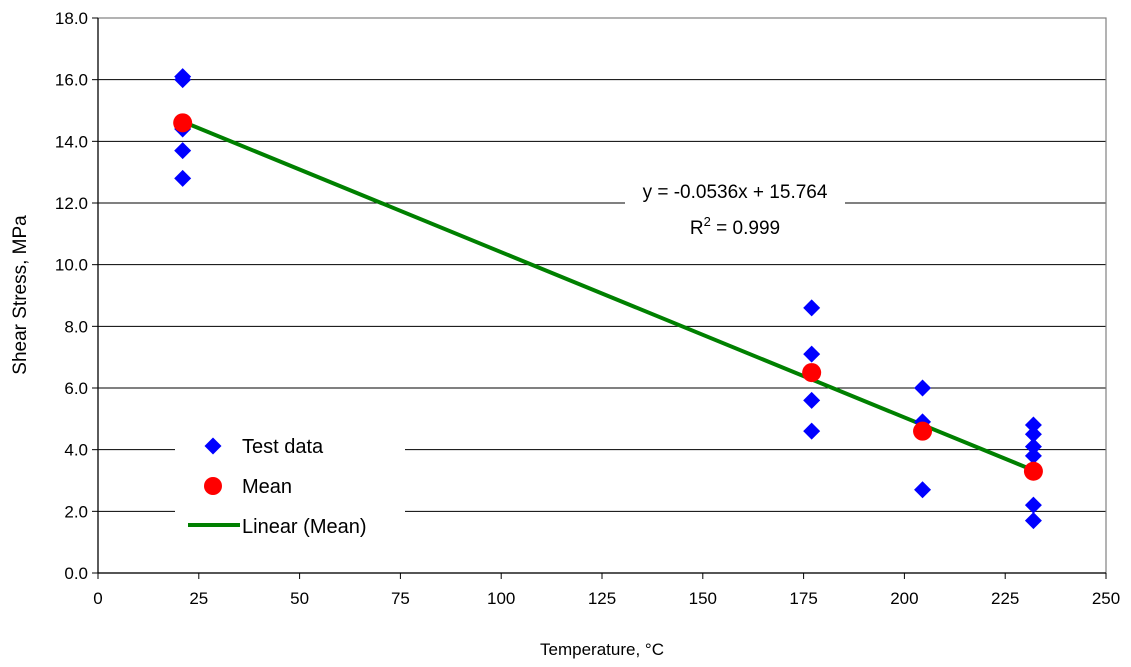 This screenshot has width=1131, height=667. What do you see at coordinates (400, 598) in the screenshot?
I see `x-tick-label: 75` at bounding box center [400, 598].